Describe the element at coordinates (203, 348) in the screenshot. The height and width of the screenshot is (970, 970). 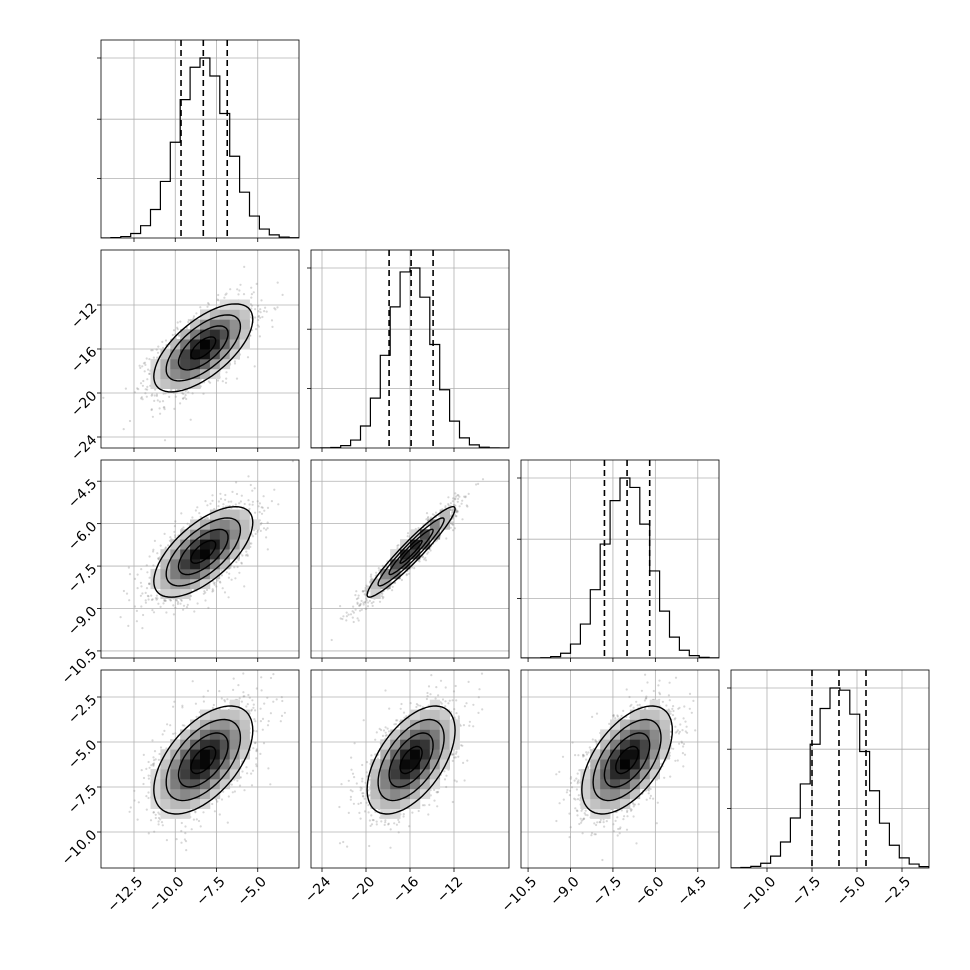
I see `contour-line` at that location.